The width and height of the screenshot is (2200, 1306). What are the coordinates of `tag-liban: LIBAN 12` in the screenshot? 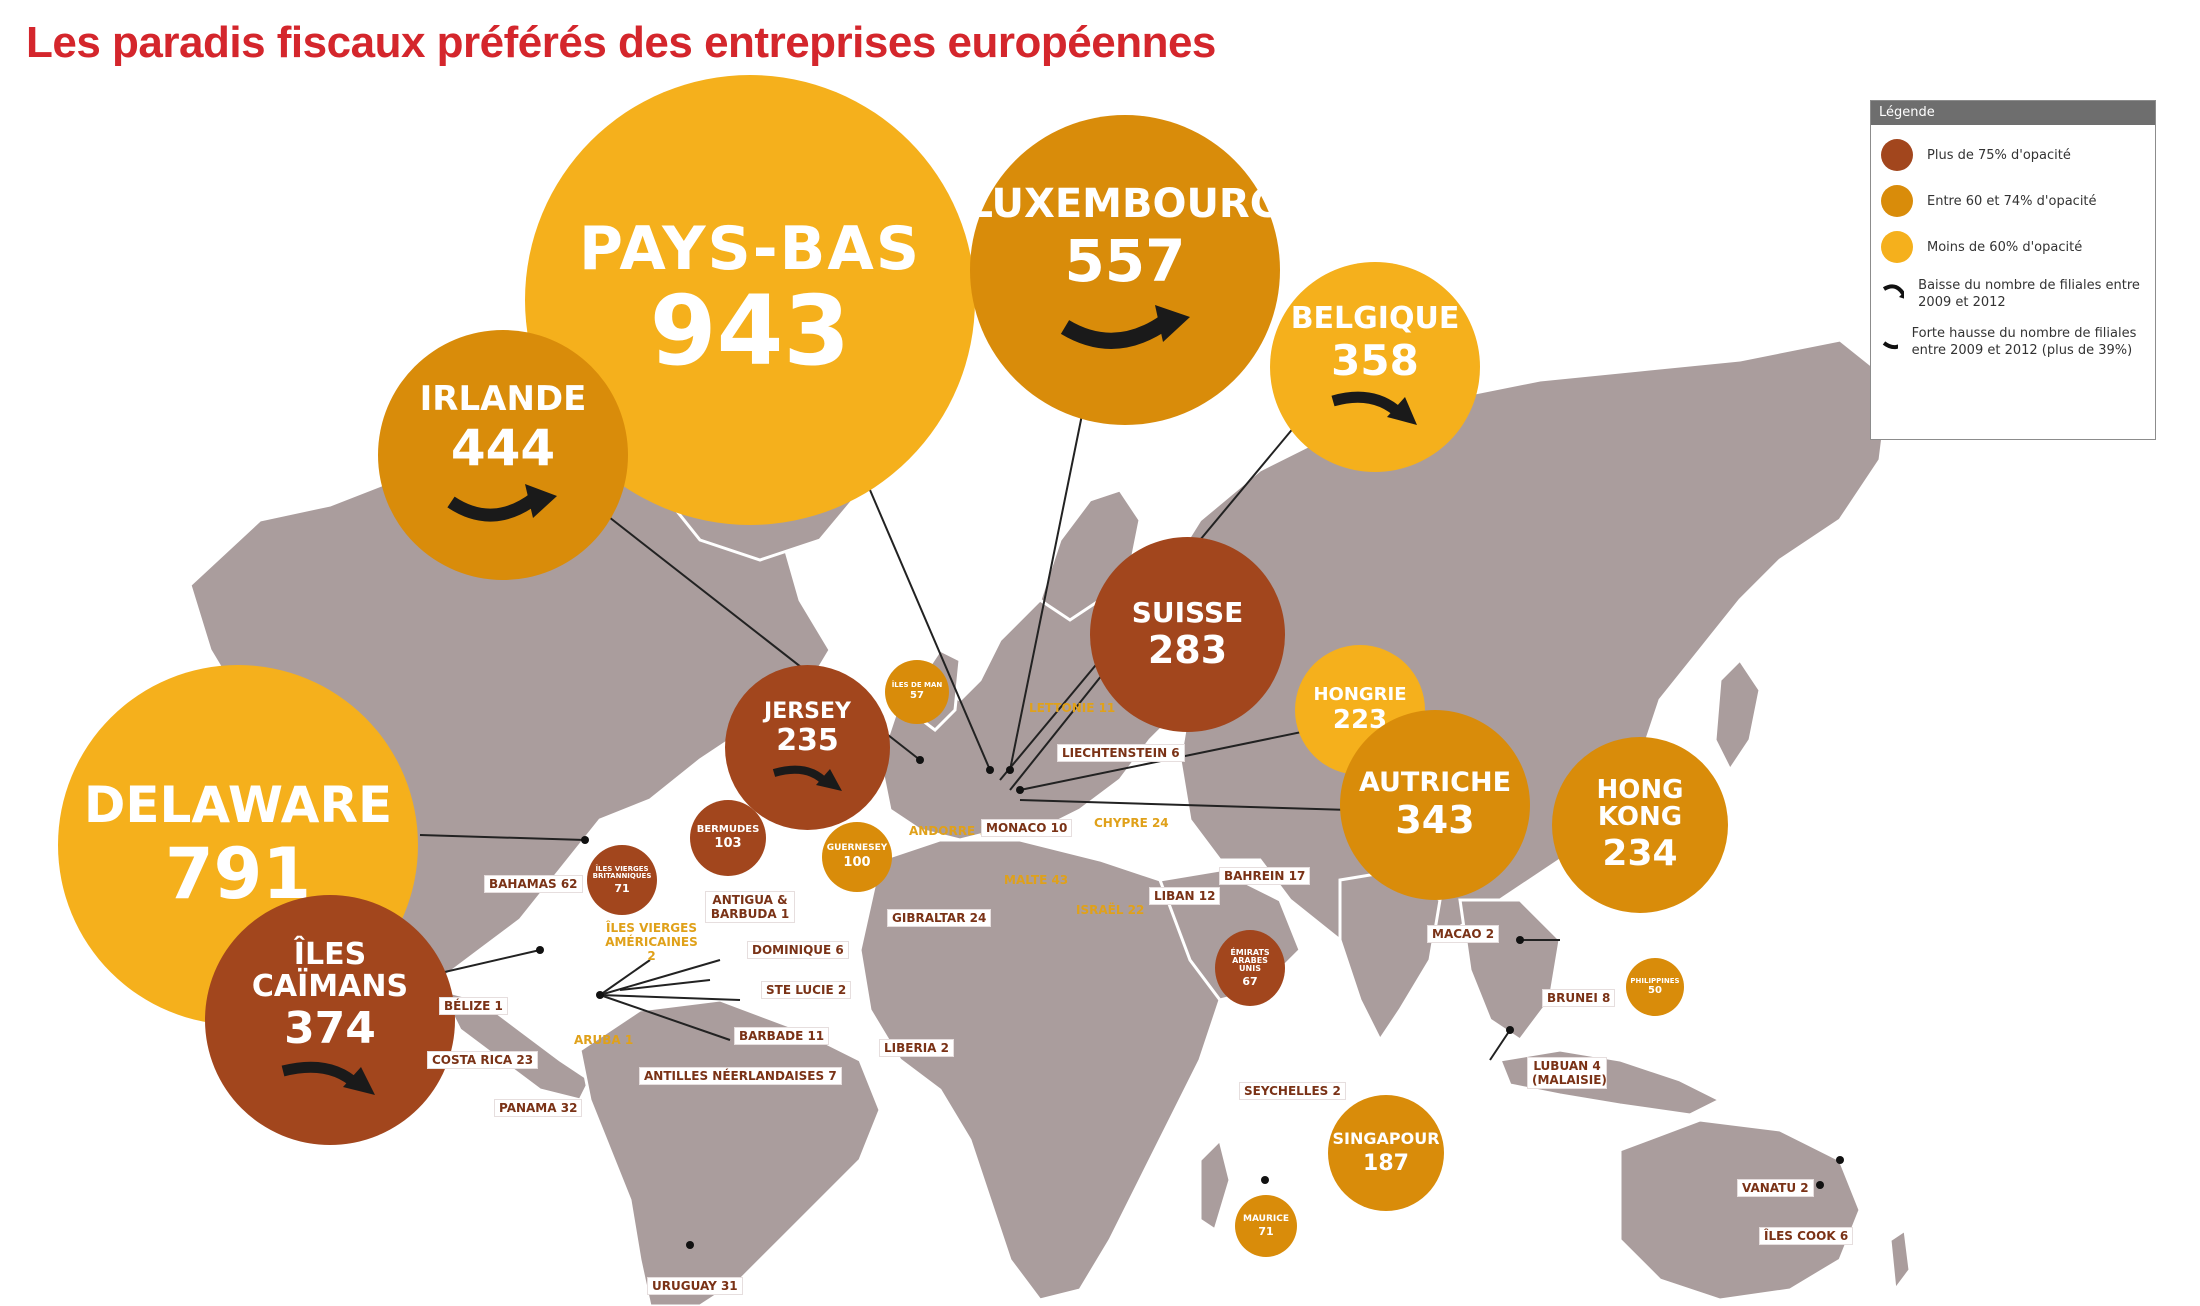 It's located at (1185, 896).